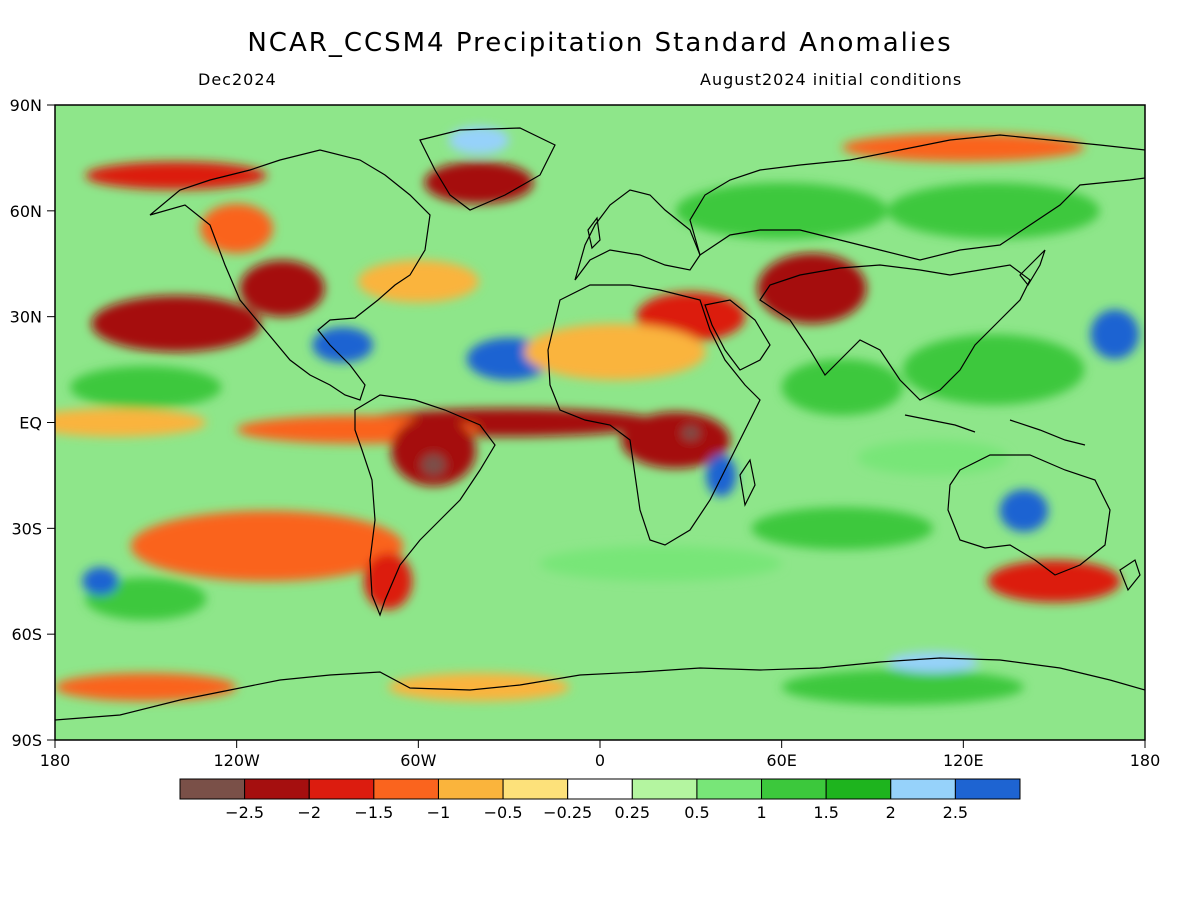  Describe the element at coordinates (963, 760) in the screenshot. I see `lon-label: 120E` at that location.